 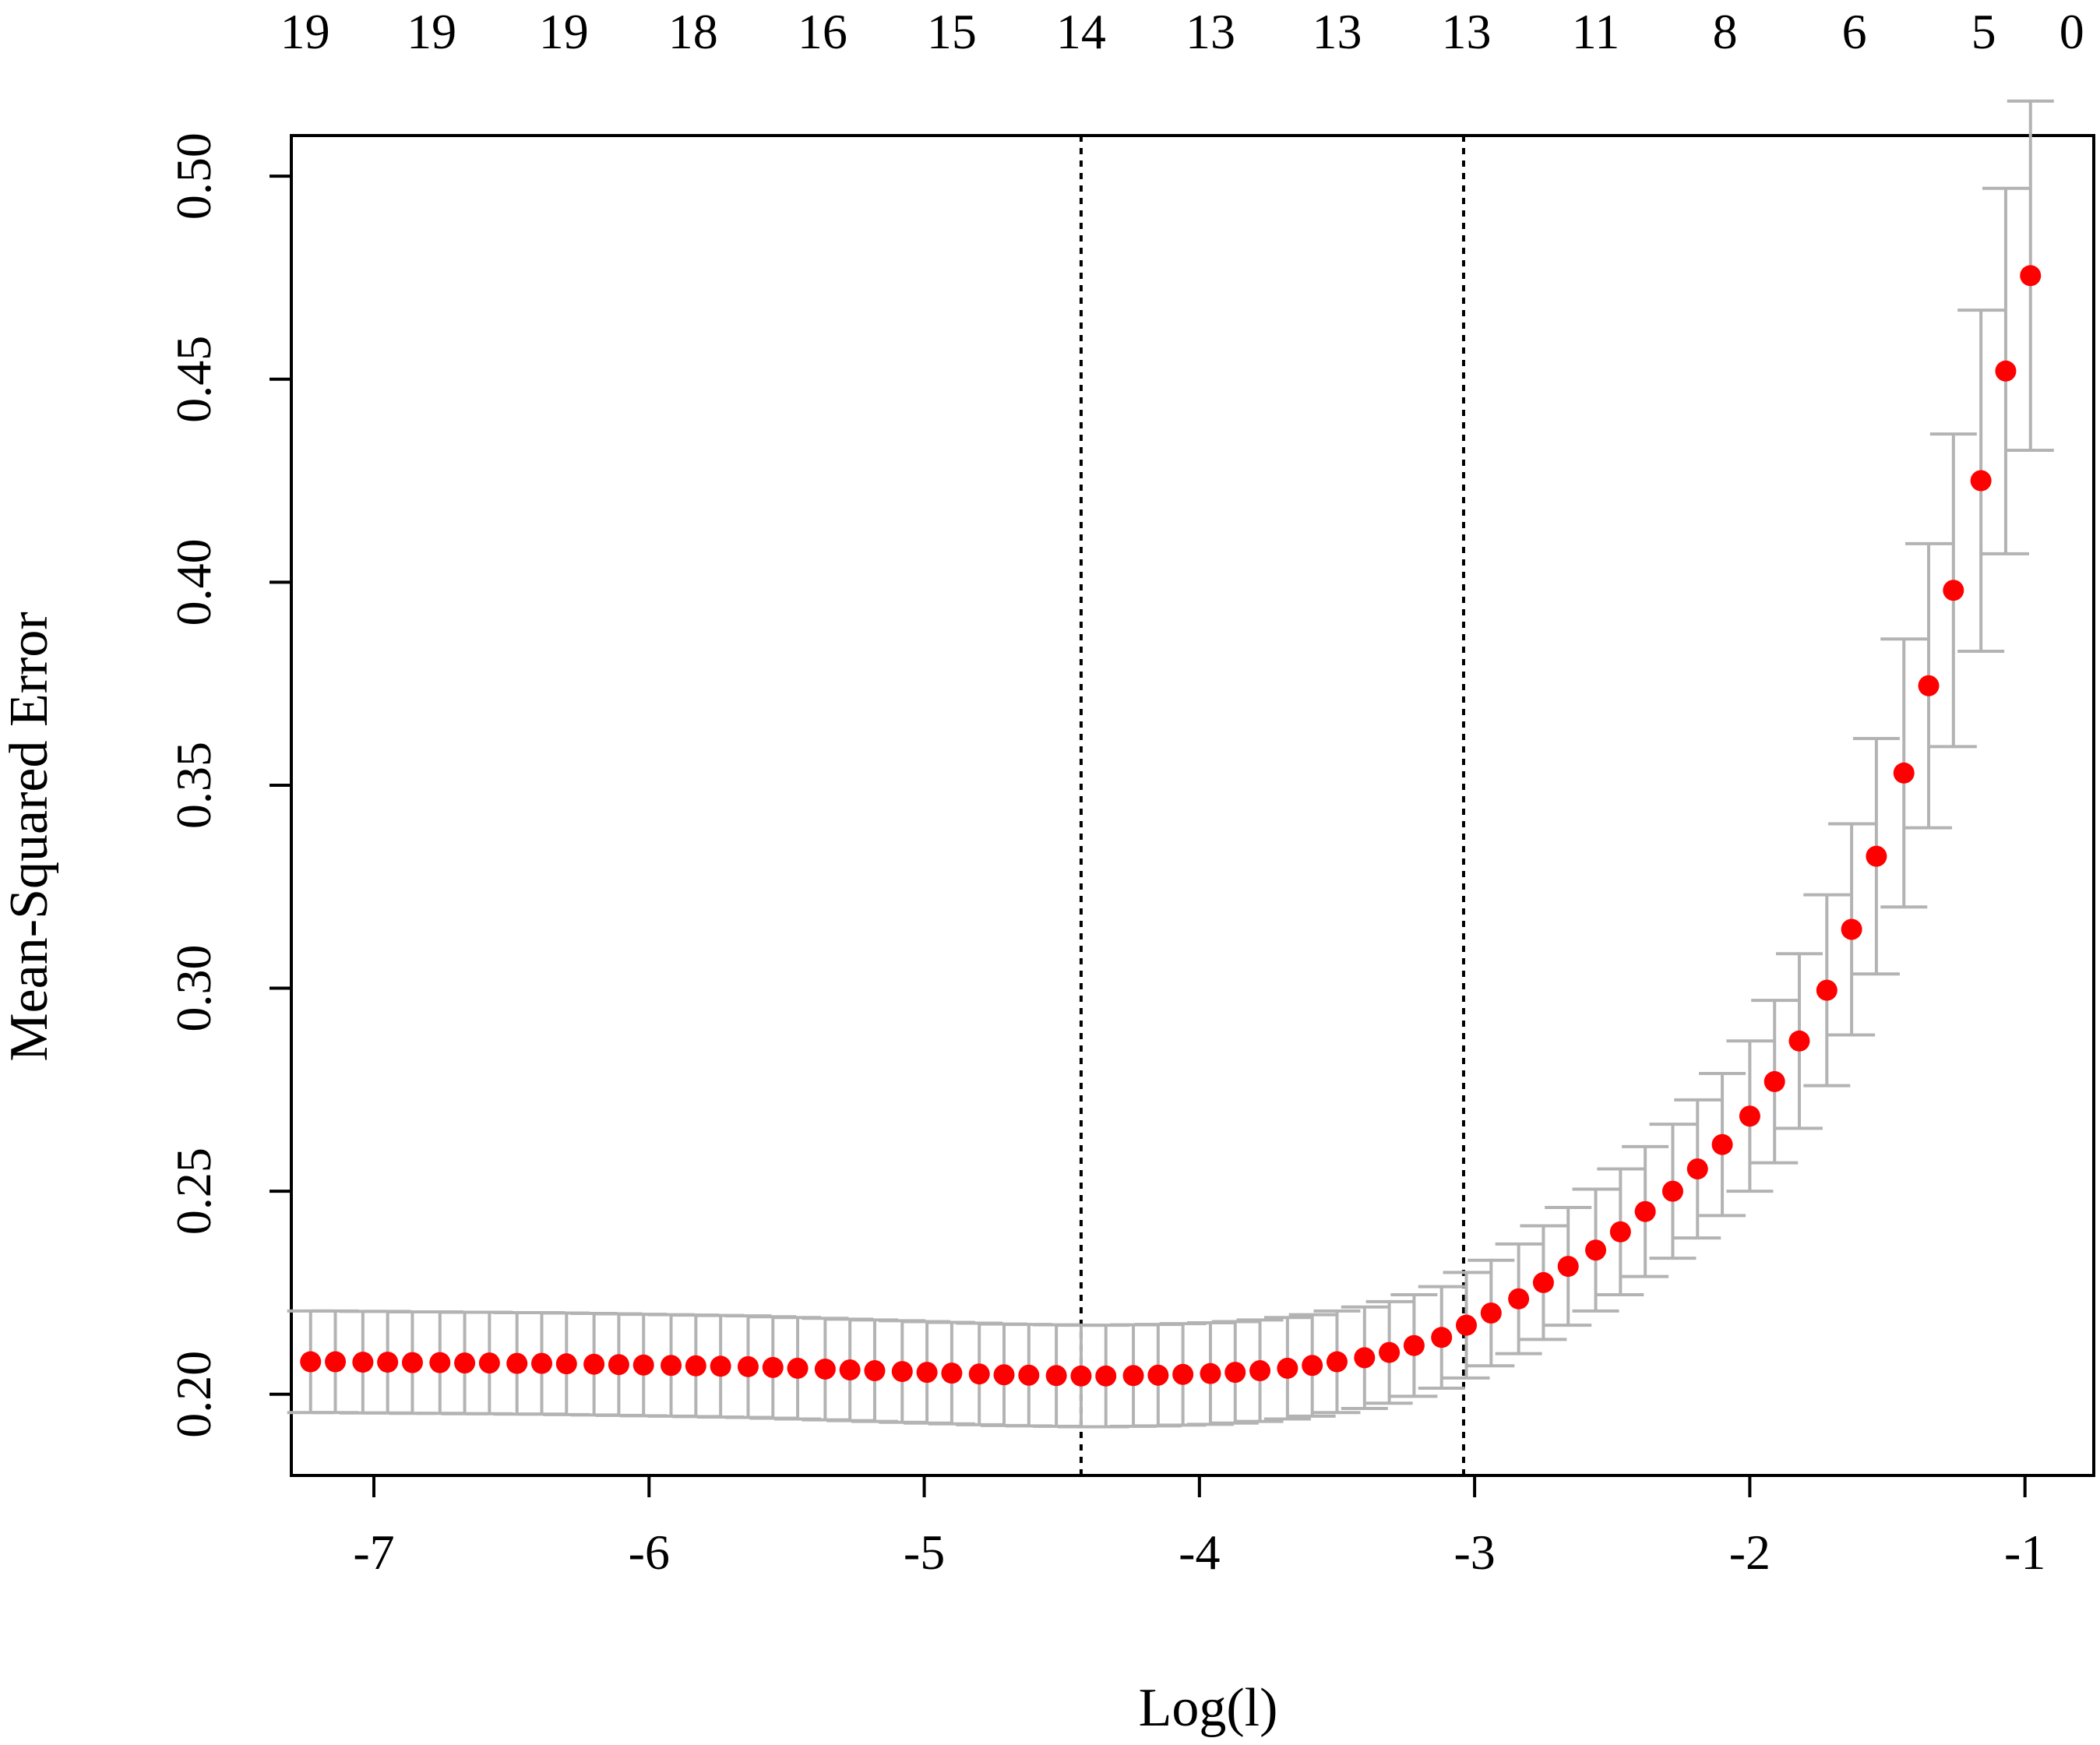 I want to click on x-tick-label: -7, so click(x=373, y=1552).